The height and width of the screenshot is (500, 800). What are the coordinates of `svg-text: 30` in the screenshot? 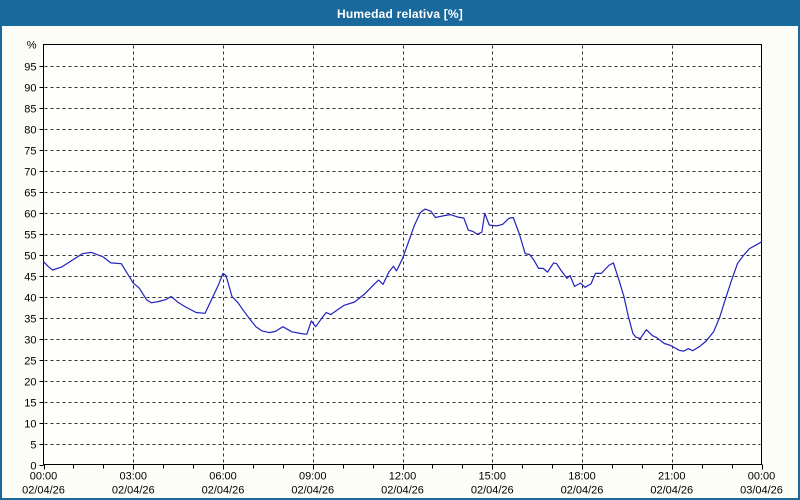 It's located at (30, 341).